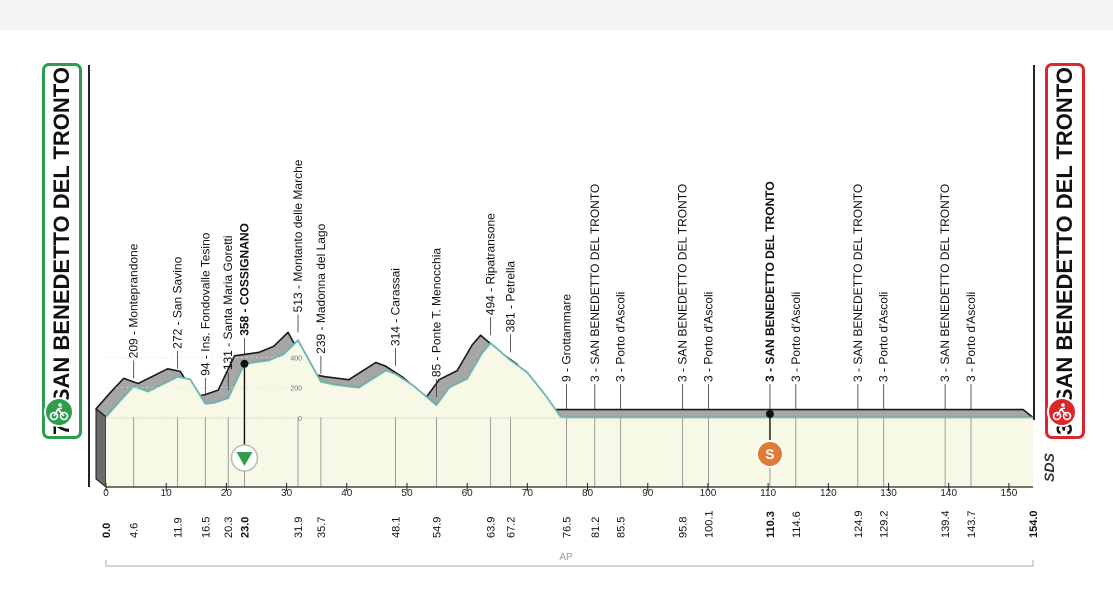  I want to click on distance-label: 0.0, so click(107, 530).